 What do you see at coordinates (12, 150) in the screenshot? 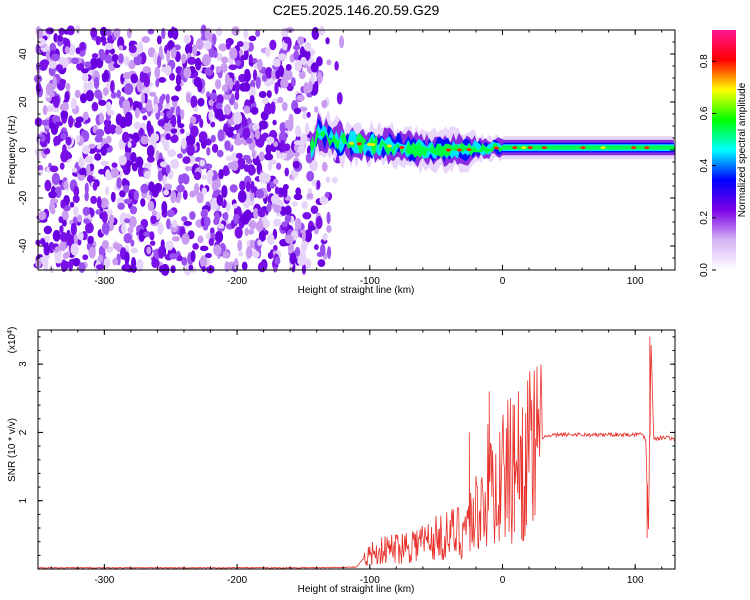
I see `spectrogram-y-label: Frequency (Hz)` at bounding box center [12, 150].